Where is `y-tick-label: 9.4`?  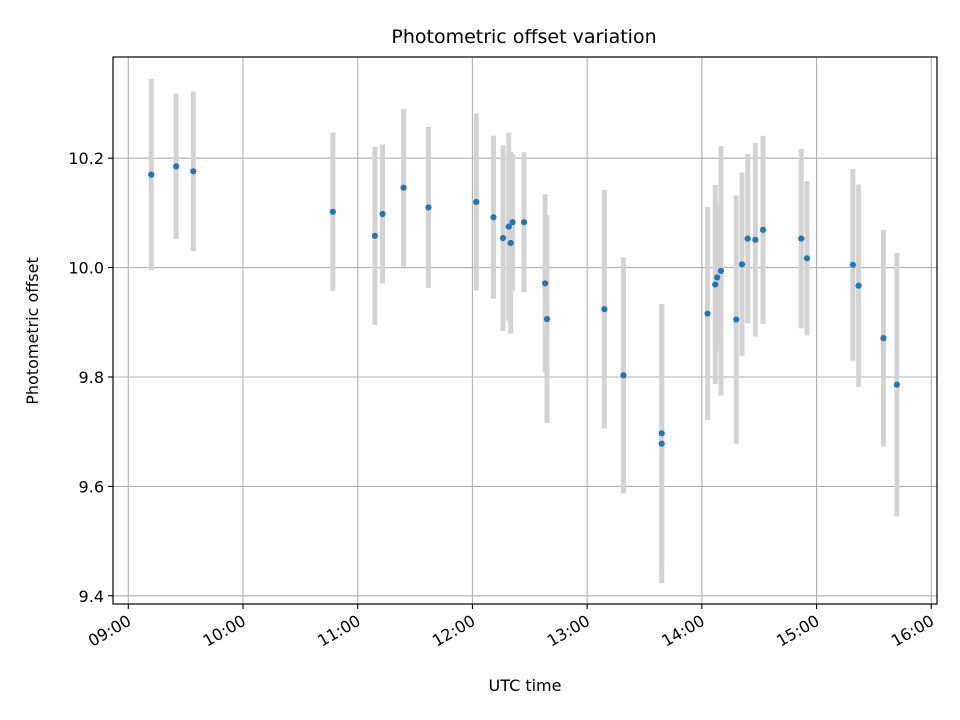
y-tick-label: 9.4 is located at coordinates (91, 596).